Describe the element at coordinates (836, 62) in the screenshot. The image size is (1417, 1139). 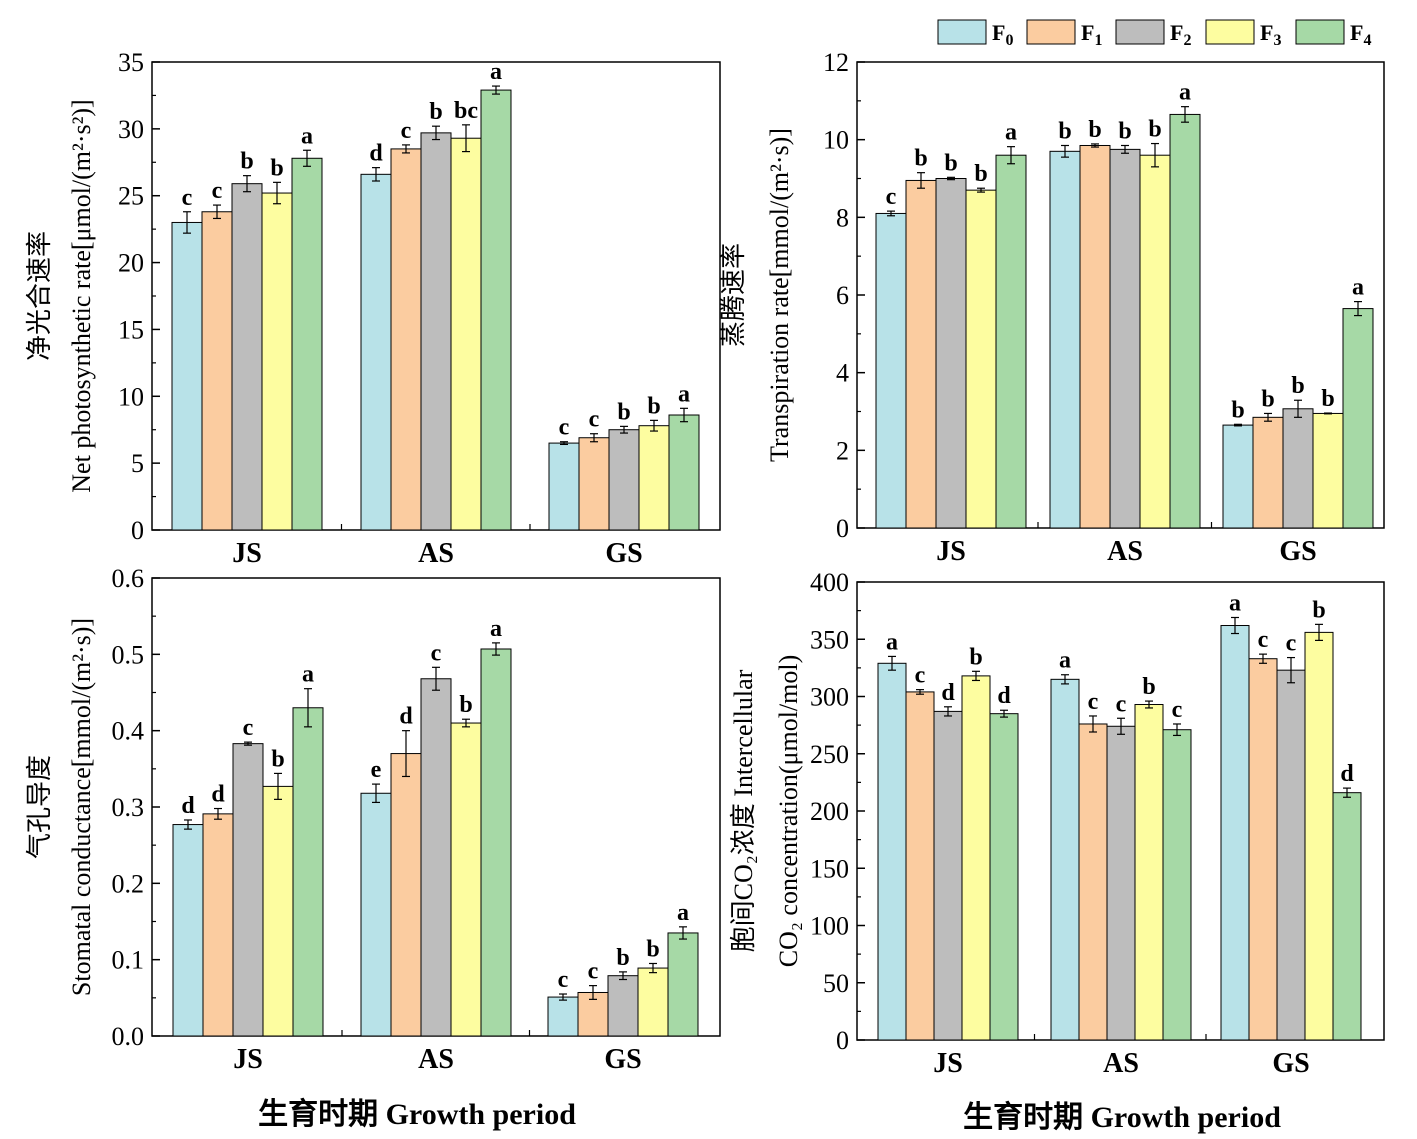
I see `y-tick-label: 12` at that location.